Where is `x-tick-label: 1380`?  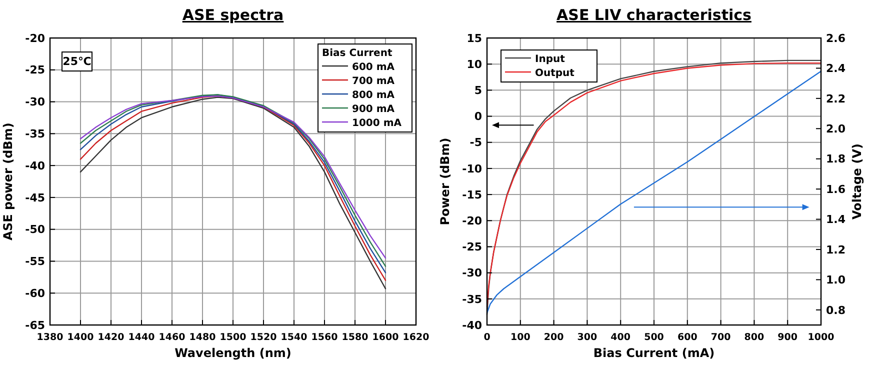 x-tick-label: 1380 is located at coordinates (50, 337).